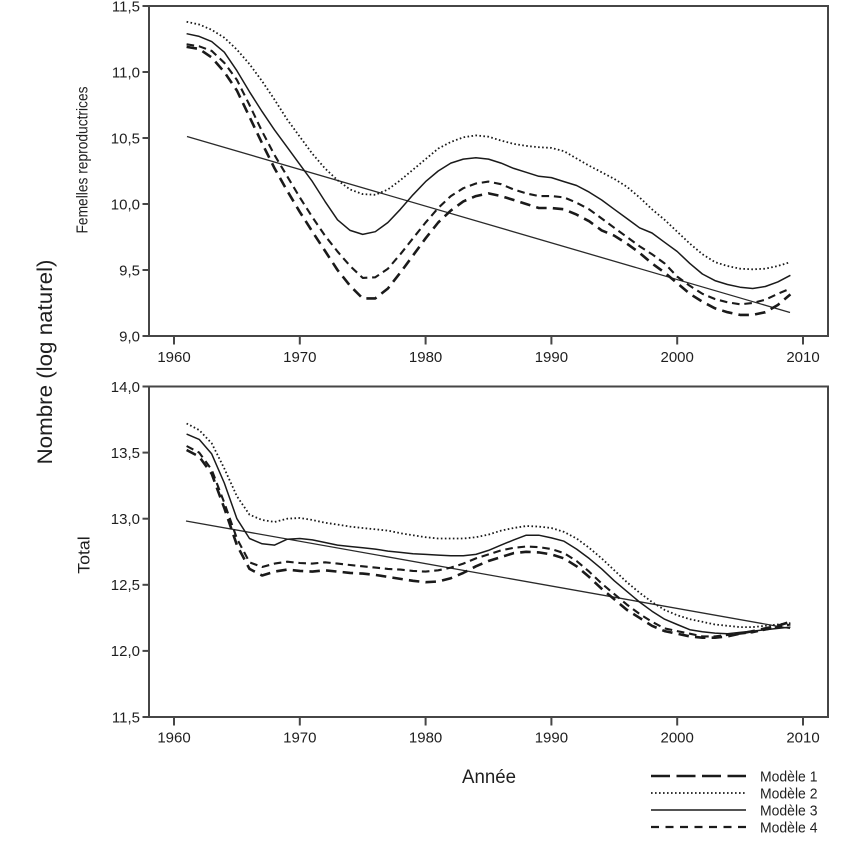  What do you see at coordinates (125, 651) in the screenshot?
I see `svg-text: 12,0` at bounding box center [125, 651].